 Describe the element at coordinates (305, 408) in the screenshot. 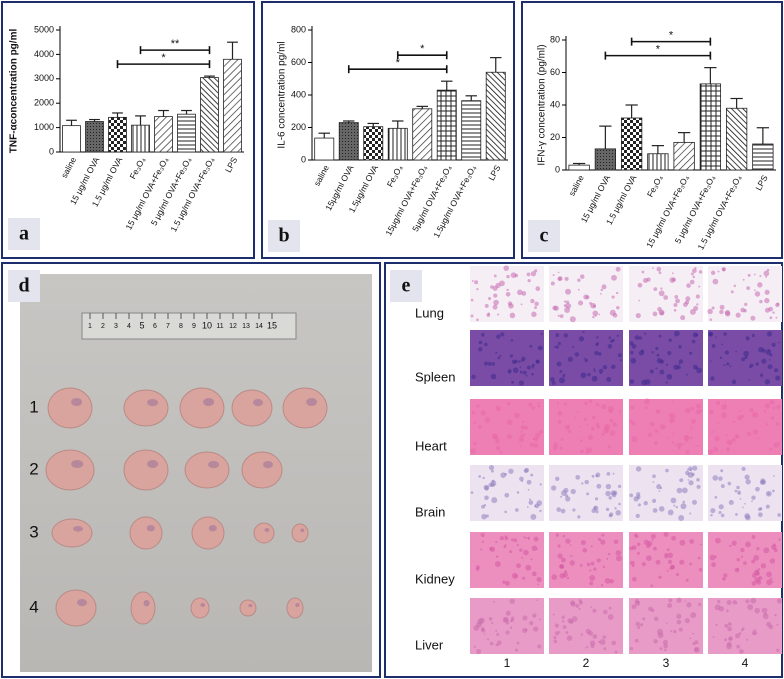

I see `tumor` at that location.